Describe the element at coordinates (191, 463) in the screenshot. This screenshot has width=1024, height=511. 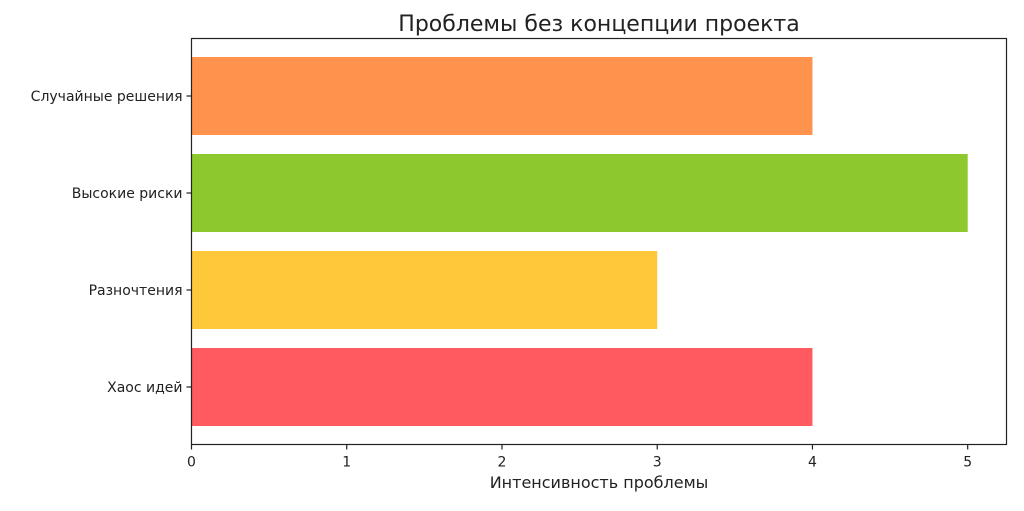
I see `x-tick-label-0: 0` at that location.